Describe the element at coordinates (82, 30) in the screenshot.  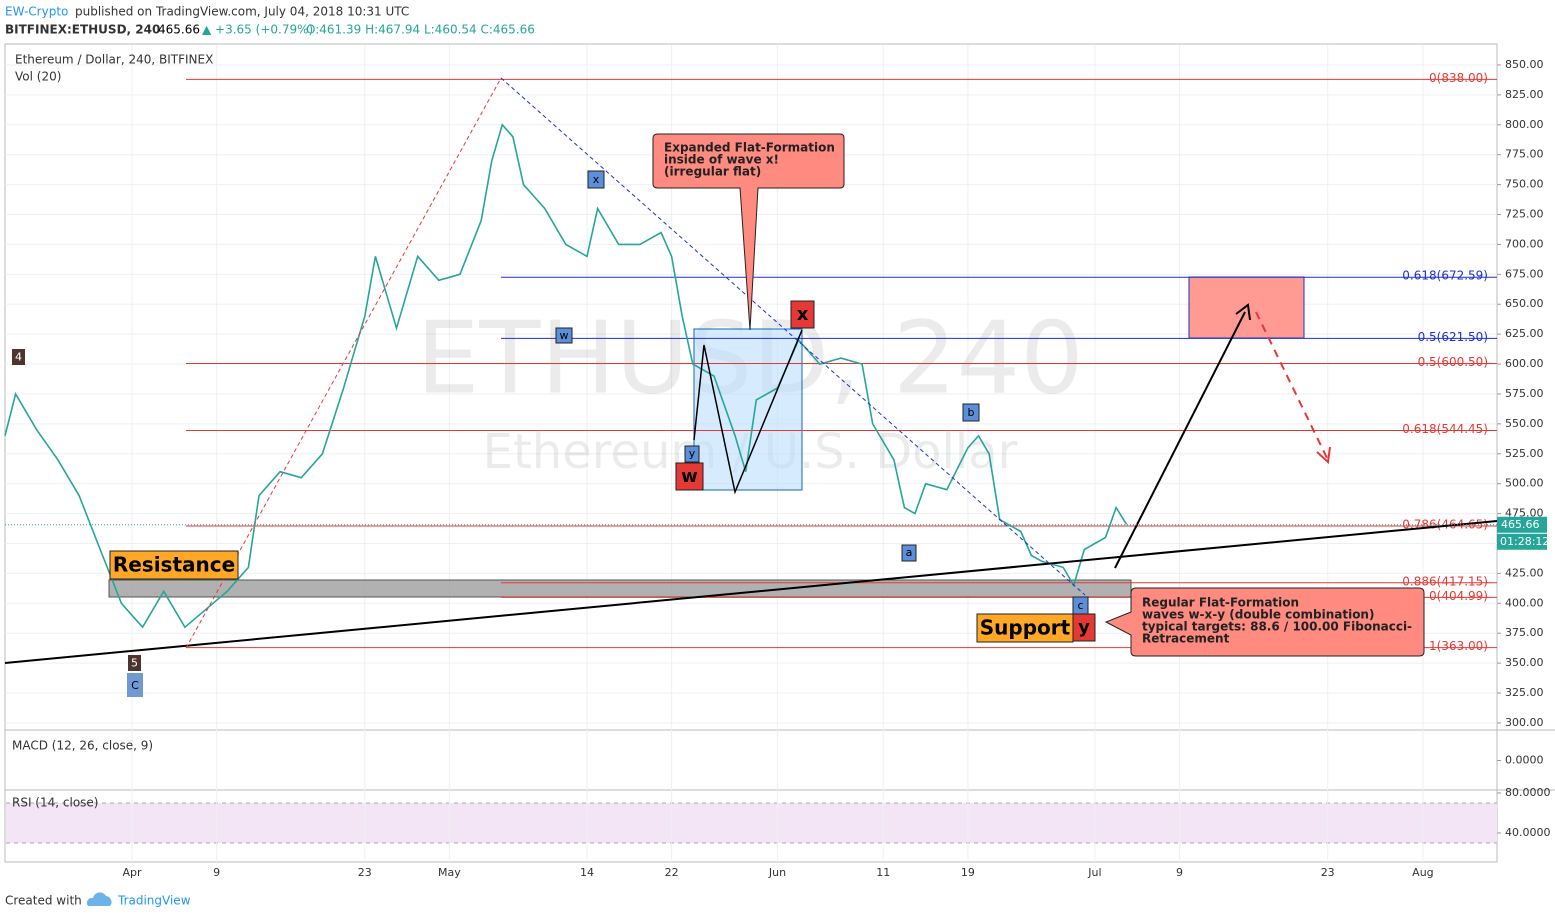
I see `symbol: BITFINEX:ETHUSD, 240` at that location.